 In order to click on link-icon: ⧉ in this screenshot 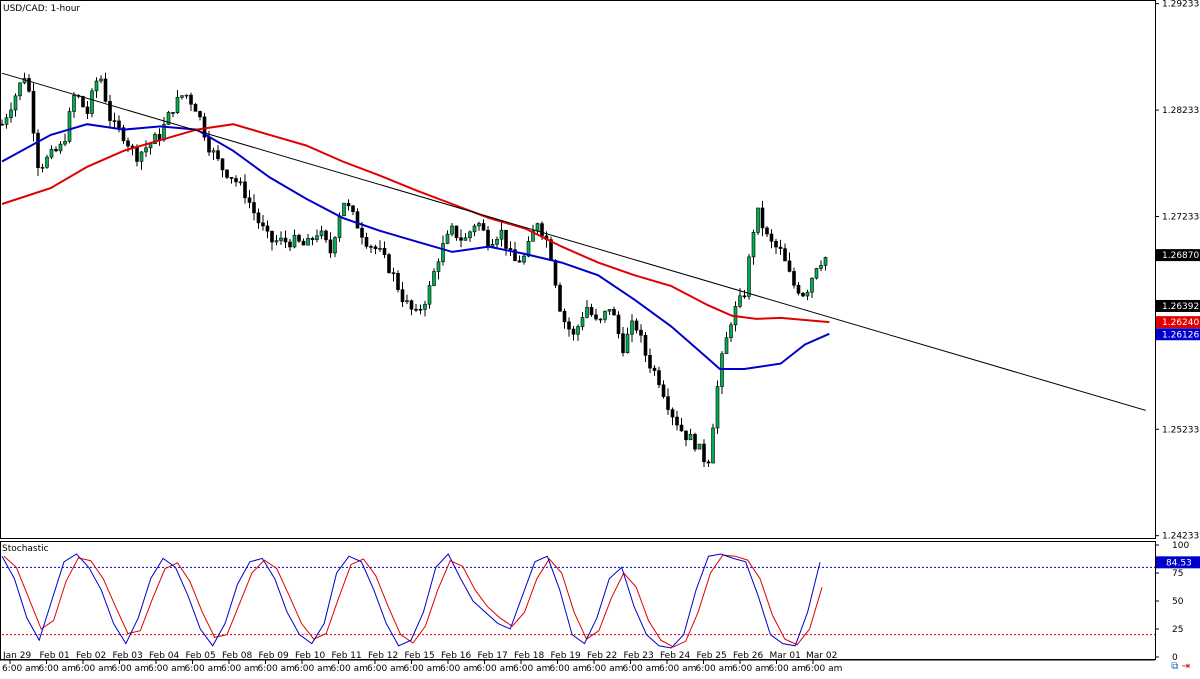, I will do `click(1175, 666)`.